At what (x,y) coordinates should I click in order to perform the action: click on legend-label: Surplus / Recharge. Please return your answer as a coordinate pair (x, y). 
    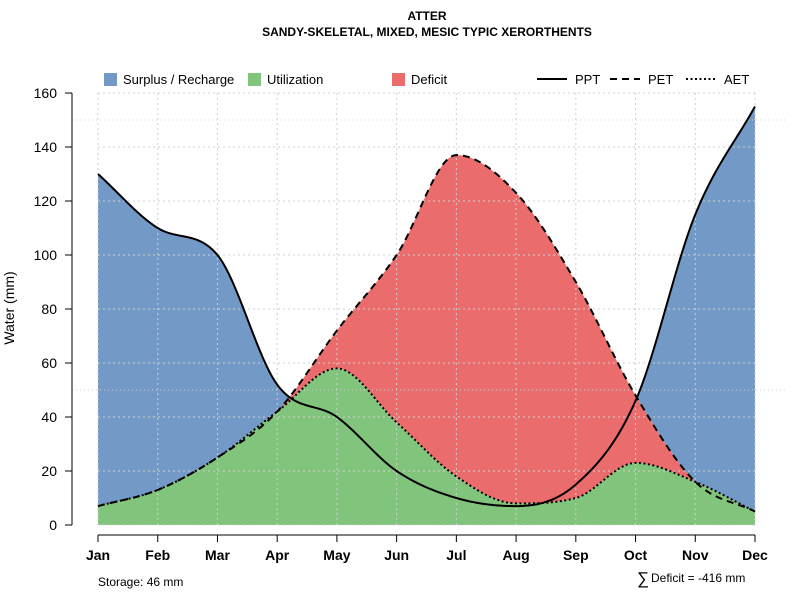
    Looking at the image, I should click on (178, 79).